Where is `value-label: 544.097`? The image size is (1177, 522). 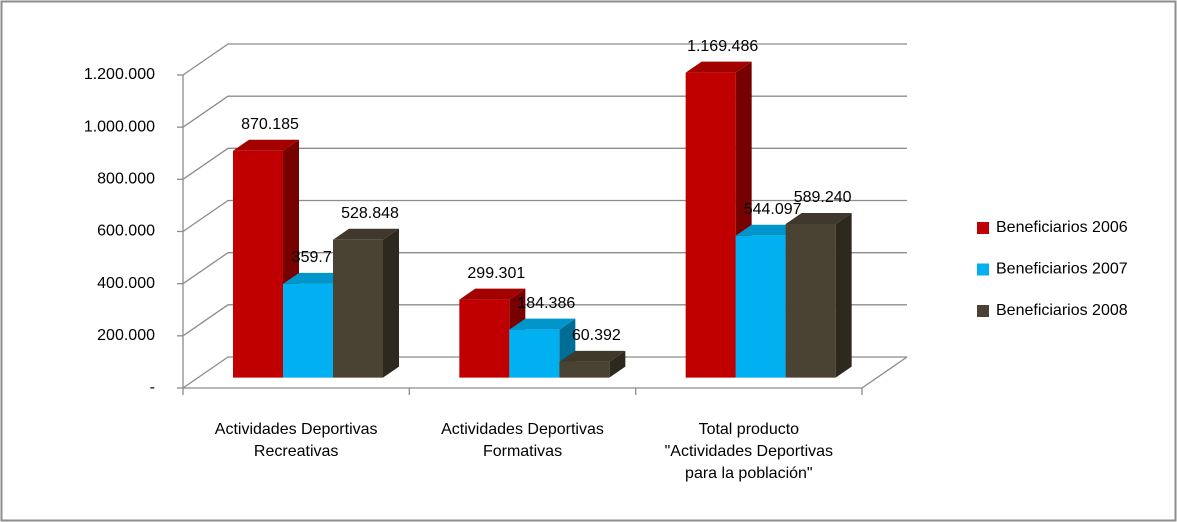 value-label: 544.097 is located at coordinates (773, 209).